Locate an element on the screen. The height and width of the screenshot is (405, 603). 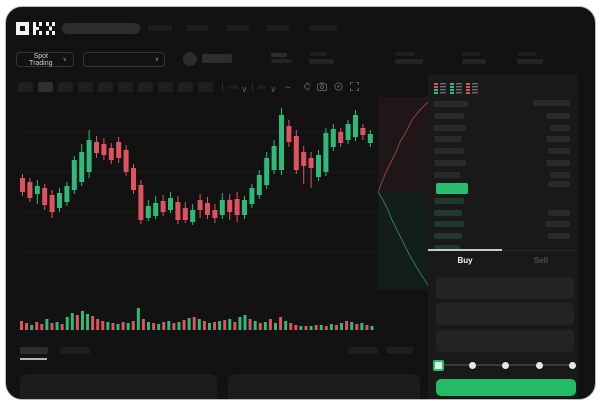
amount-input is located at coordinates (505, 314).